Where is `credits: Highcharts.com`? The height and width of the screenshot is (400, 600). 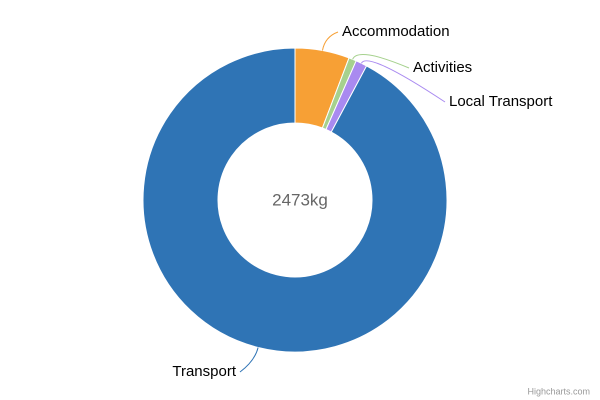 credits: Highcharts.com is located at coordinates (558, 391).